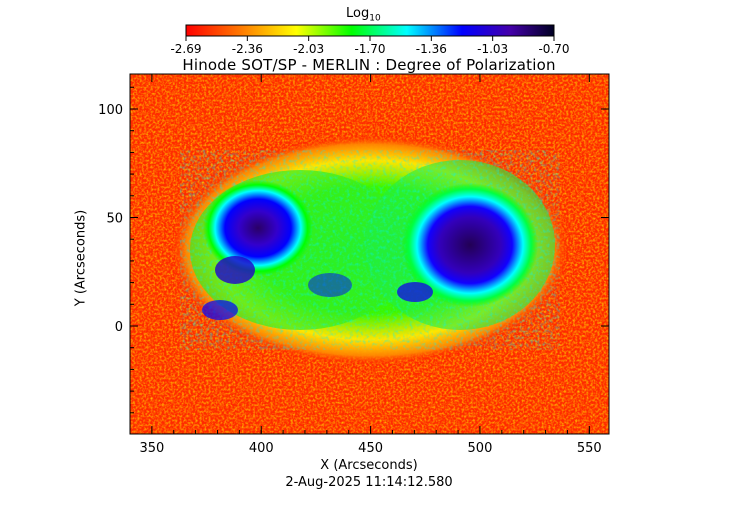 The width and height of the screenshot is (738, 512). What do you see at coordinates (119, 327) in the screenshot?
I see `y-tick-label: 0` at bounding box center [119, 327].